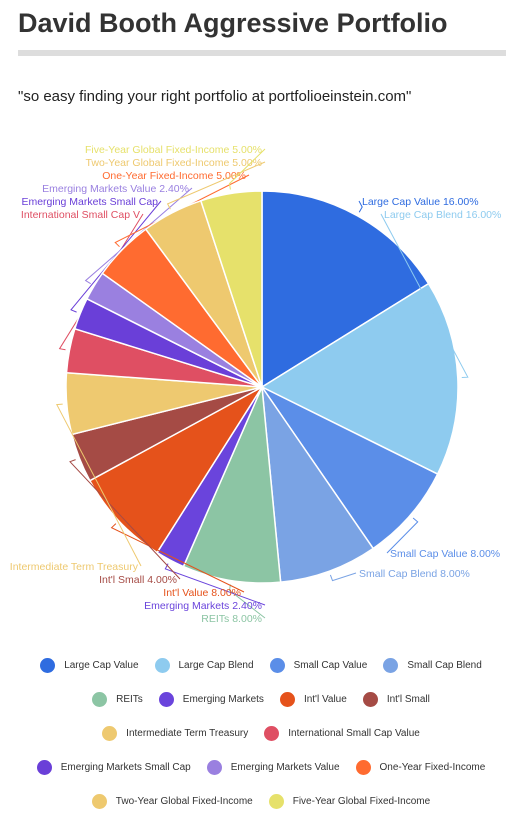  I want to click on data-label-emerging-markets: Emerging Markets 2.40%, so click(203, 606).